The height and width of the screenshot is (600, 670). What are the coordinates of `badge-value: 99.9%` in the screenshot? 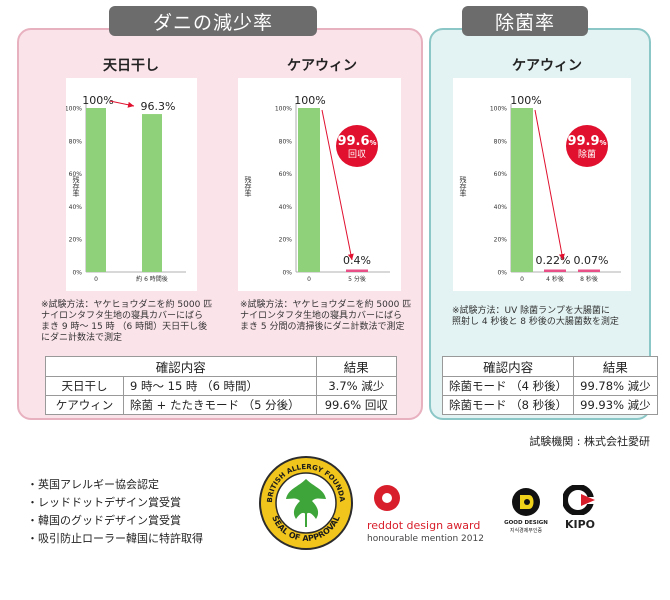 It's located at (586, 141).